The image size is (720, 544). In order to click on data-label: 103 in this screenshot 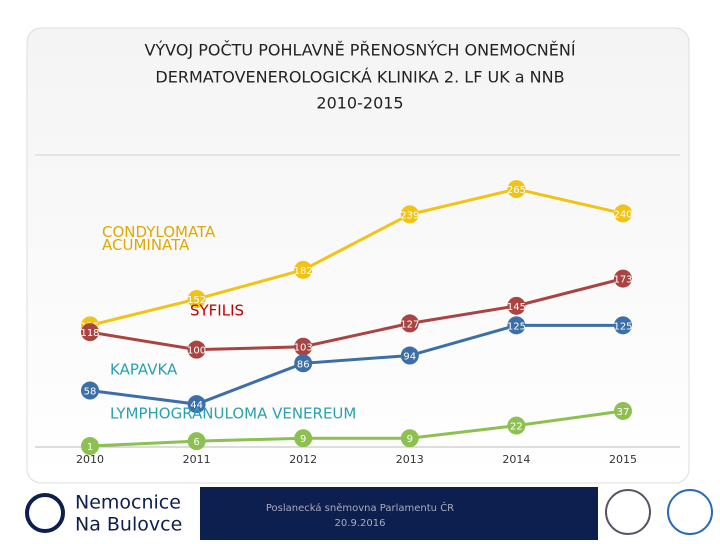, I will do `click(303, 348)`.